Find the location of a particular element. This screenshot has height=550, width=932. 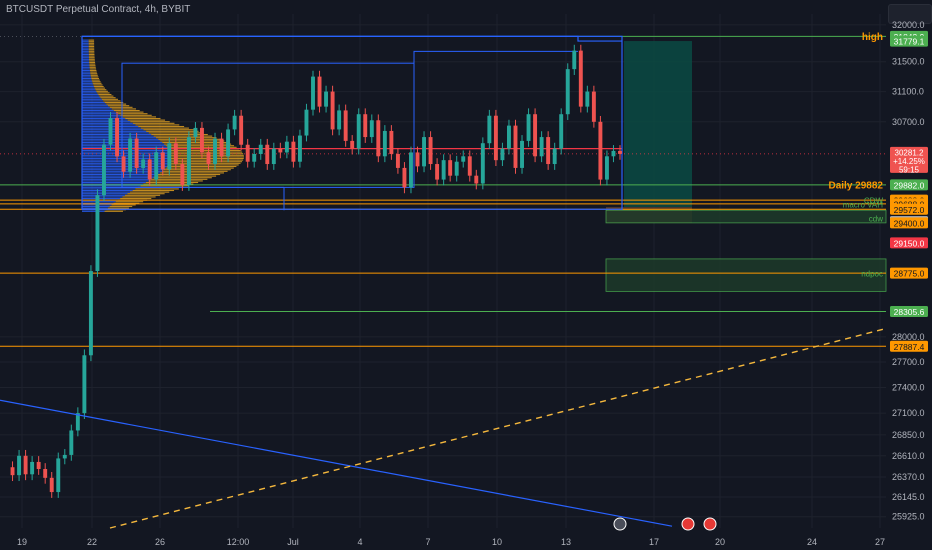

position-zone is located at coordinates (746, 216).